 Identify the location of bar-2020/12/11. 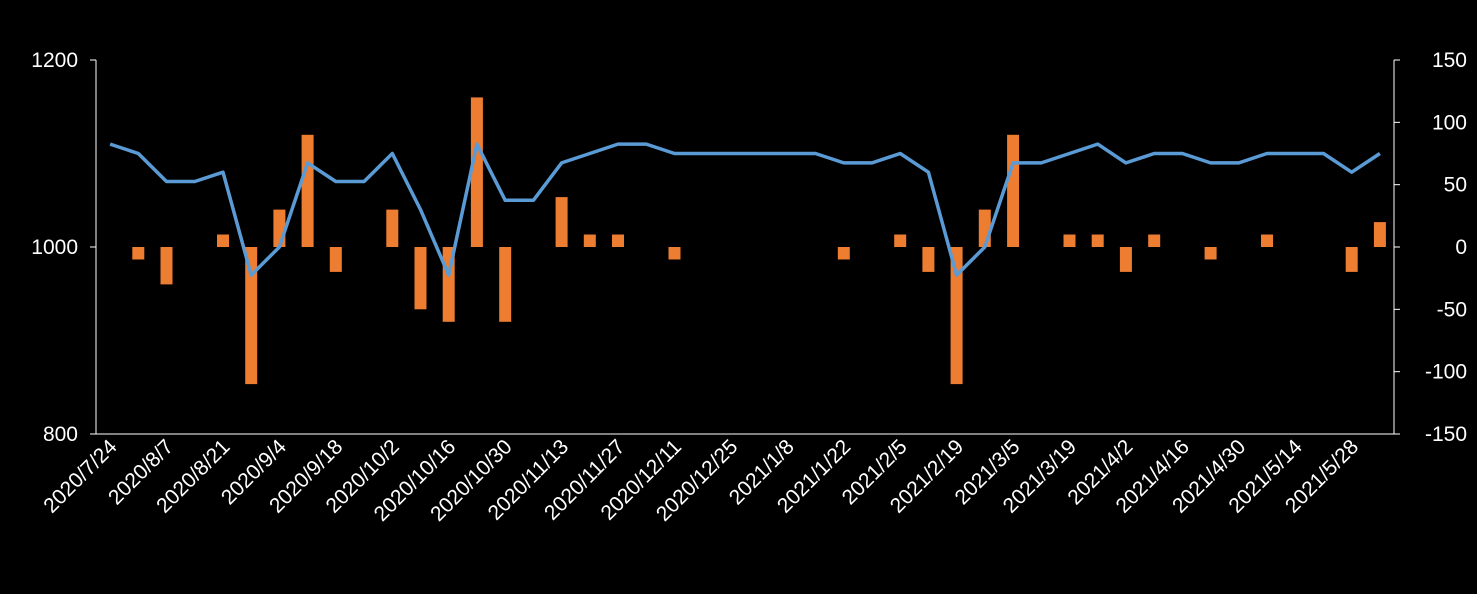
(674, 253).